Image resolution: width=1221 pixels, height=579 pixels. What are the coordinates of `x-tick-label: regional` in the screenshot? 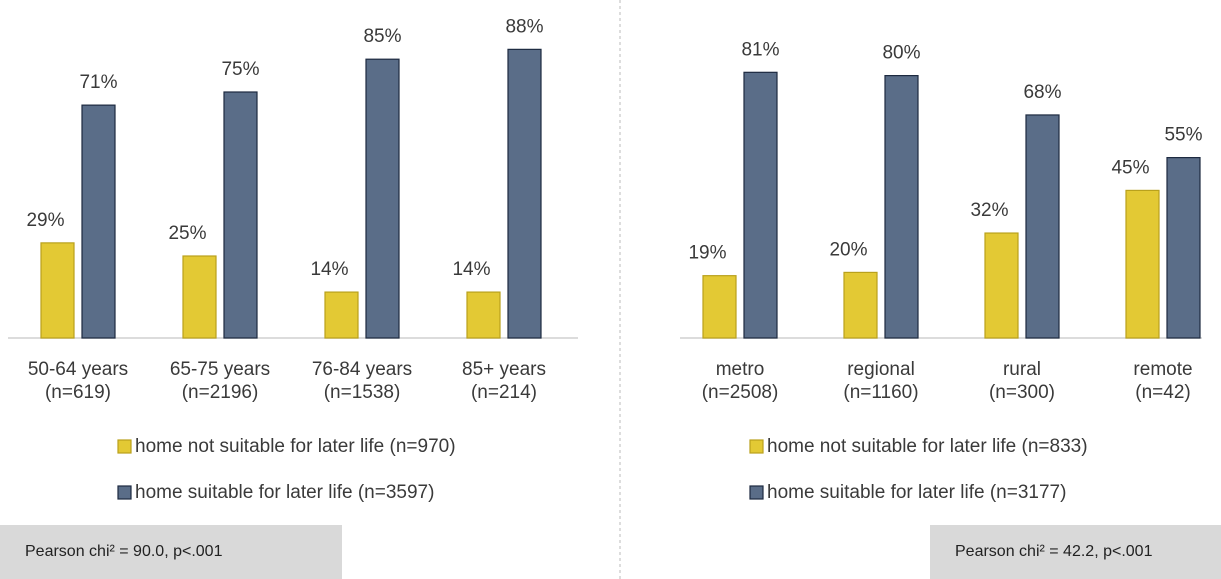 It's located at (881, 369).